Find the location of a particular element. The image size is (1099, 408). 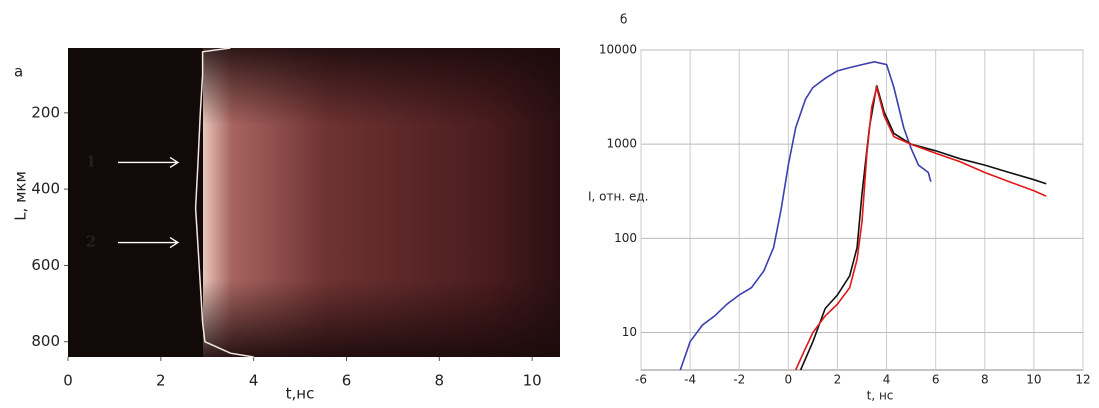

y-tick-label: 200 is located at coordinates (45, 112).